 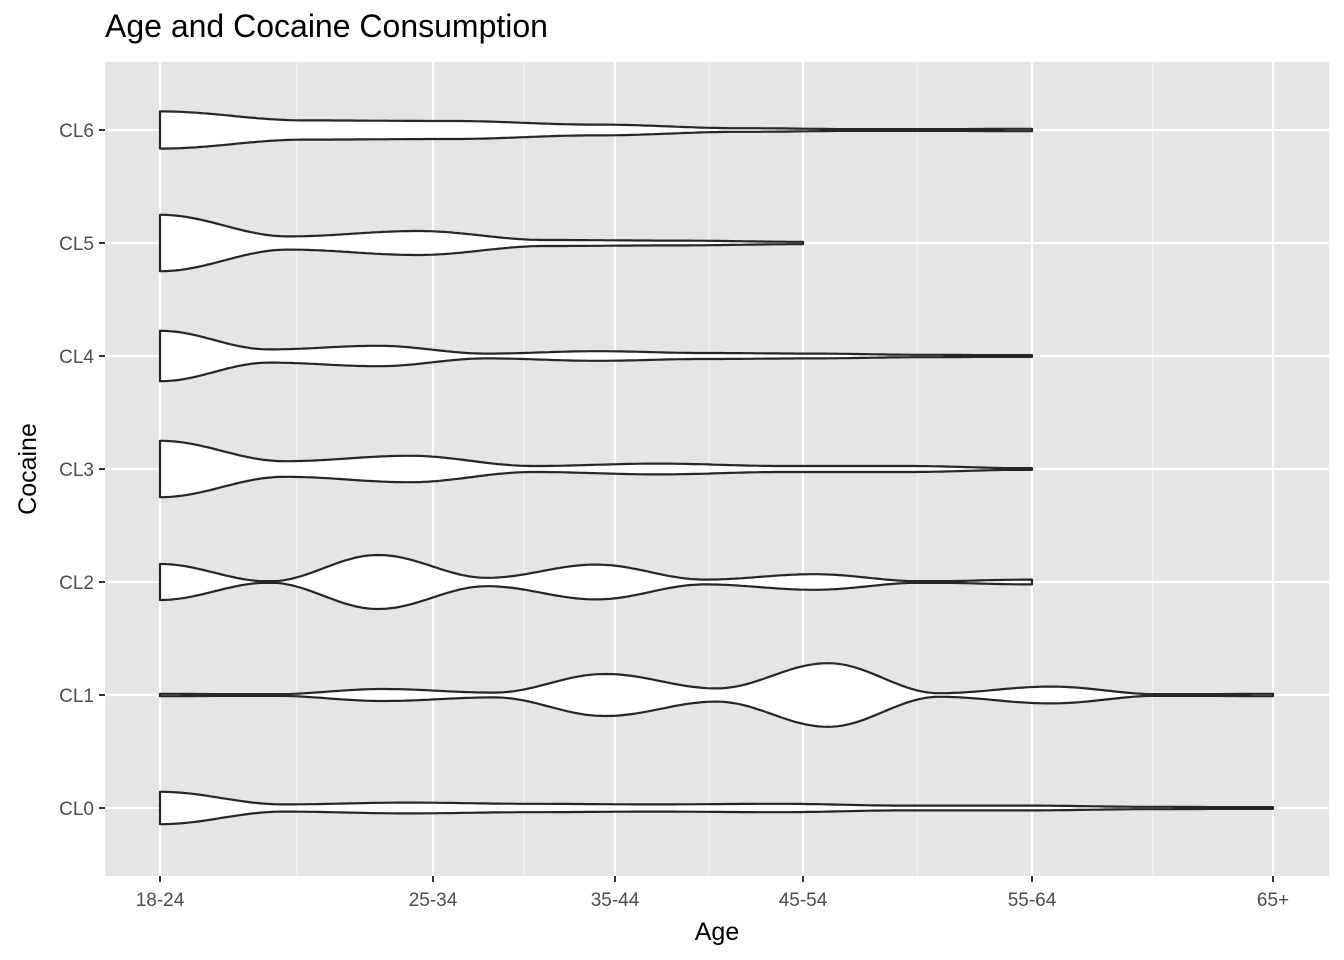 I want to click on y-tick-label: CL2, so click(x=76, y=583).